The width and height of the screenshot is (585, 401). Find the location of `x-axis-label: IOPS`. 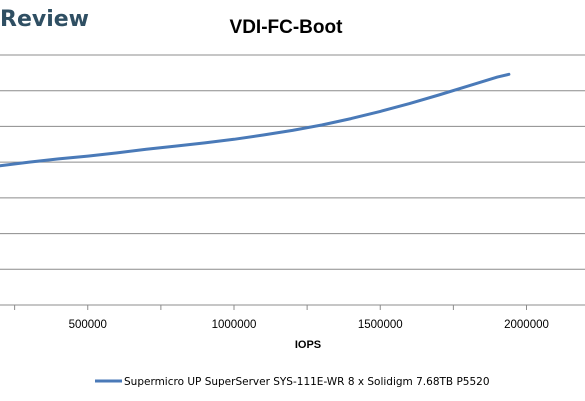

x-axis-label: IOPS is located at coordinates (308, 345).